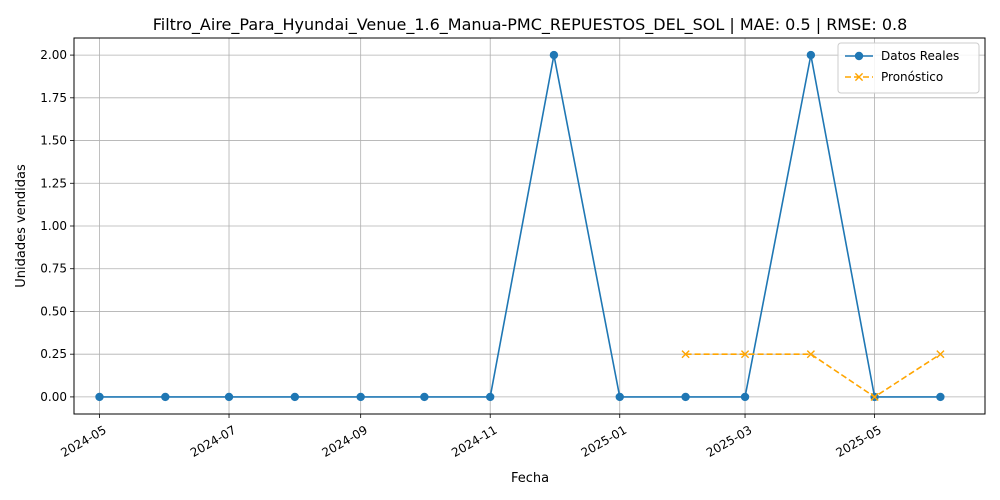 The image size is (1000, 500). What do you see at coordinates (53, 55) in the screenshot?
I see `y-tick-label: 2.00` at bounding box center [53, 55].